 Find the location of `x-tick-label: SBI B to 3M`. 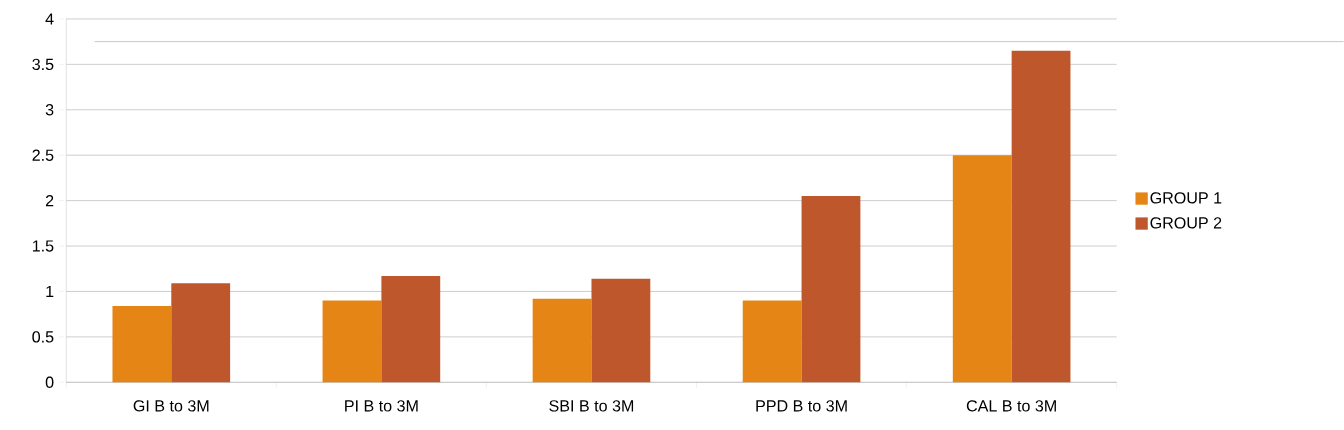

x-tick-label: SBI B to 3M is located at coordinates (591, 406).